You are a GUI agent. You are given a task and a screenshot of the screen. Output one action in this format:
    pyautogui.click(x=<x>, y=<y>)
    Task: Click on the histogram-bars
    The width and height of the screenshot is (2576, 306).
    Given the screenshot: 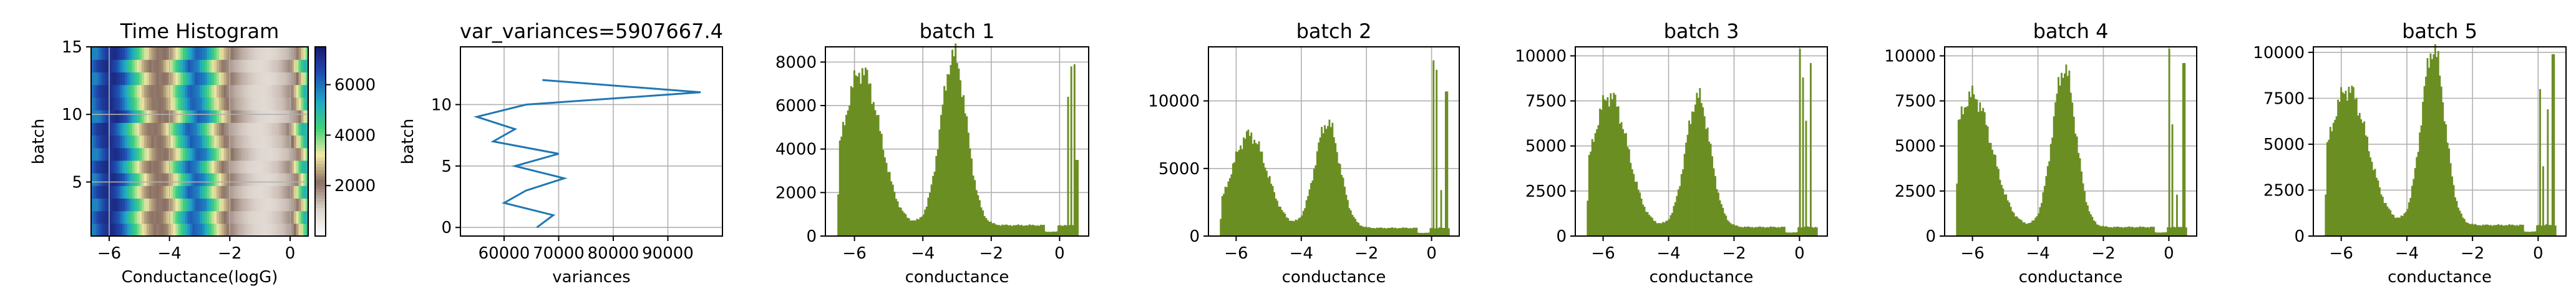 What is the action you would take?
    pyautogui.click(x=958, y=140)
    